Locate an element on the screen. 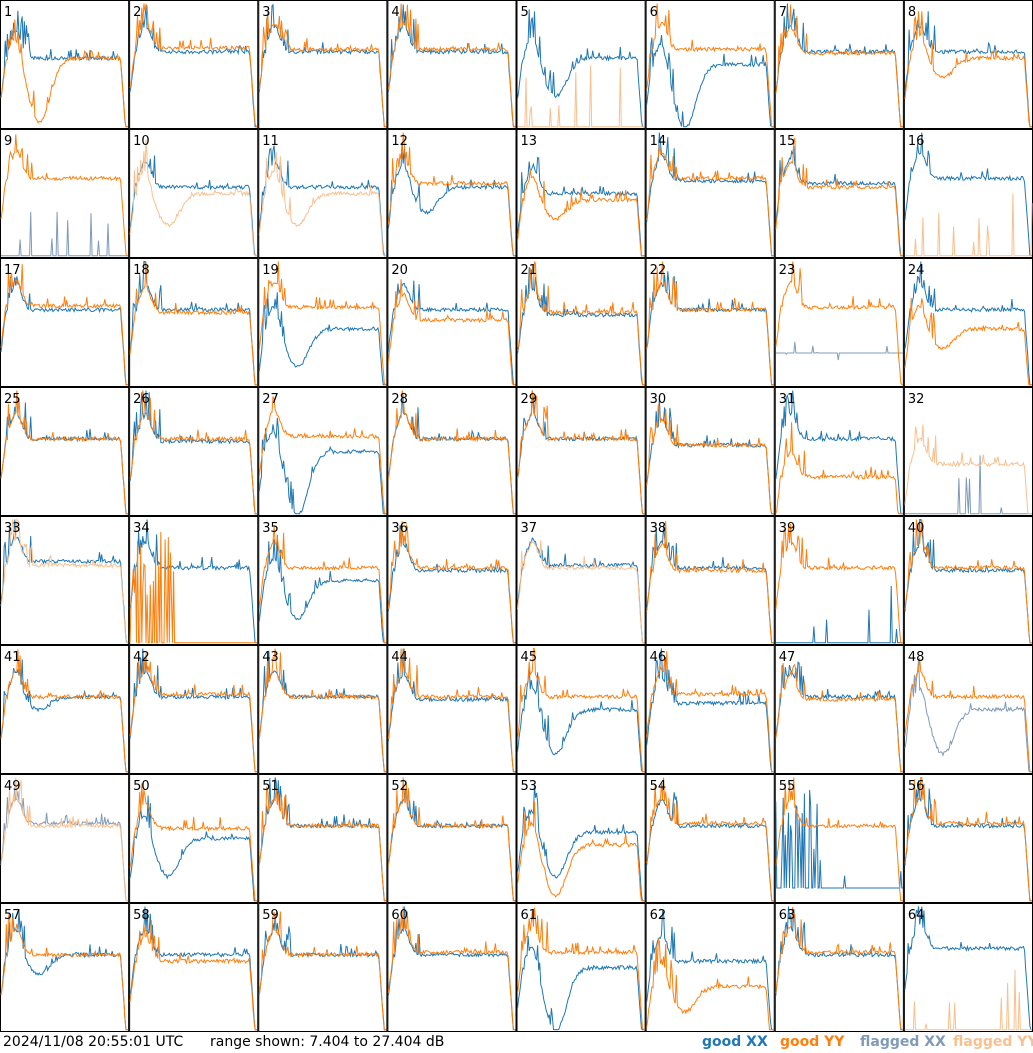  panel-label: 23 is located at coordinates (787, 270).